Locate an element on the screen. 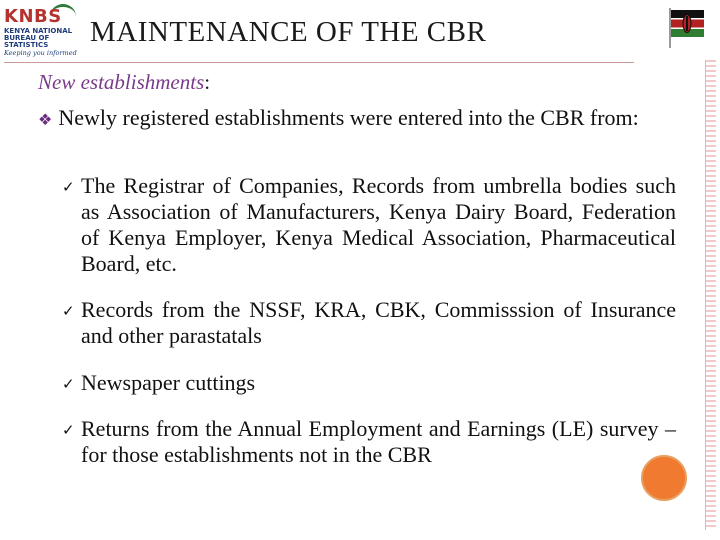 The width and height of the screenshot is (720, 540). subheading-italic: New establishments is located at coordinates (121, 82).